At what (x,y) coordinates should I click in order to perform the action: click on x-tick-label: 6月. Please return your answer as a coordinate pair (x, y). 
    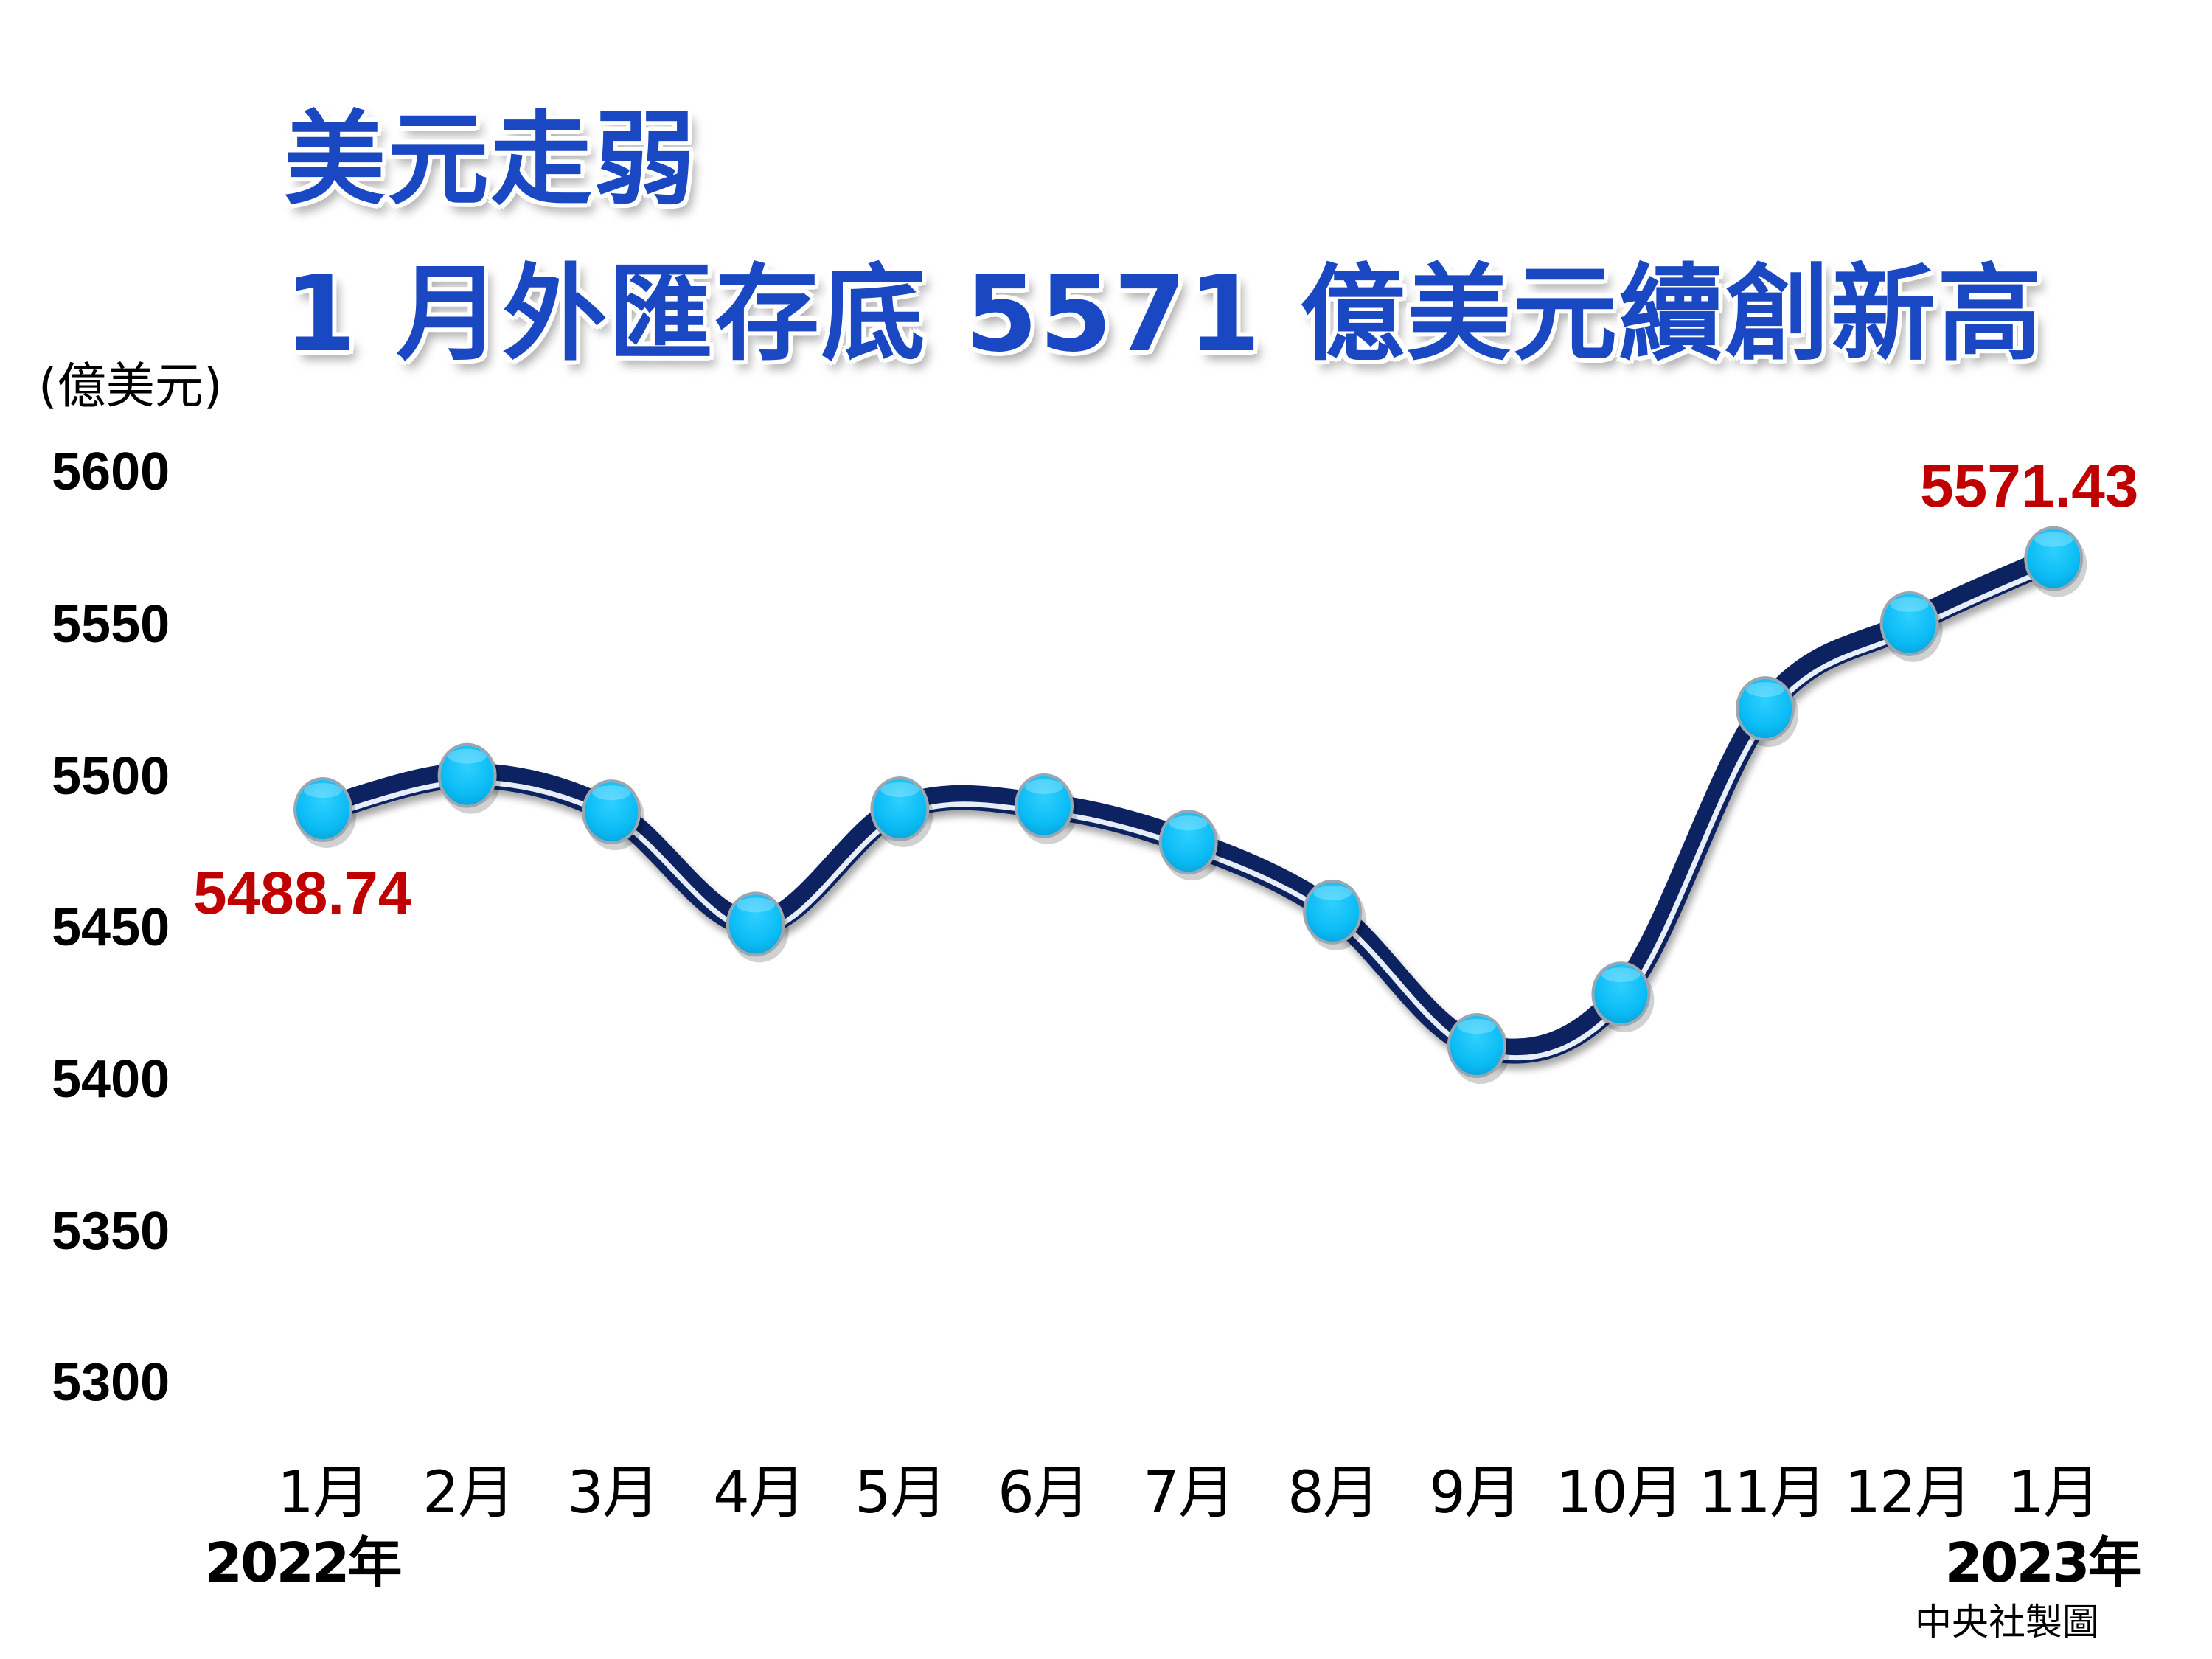
    Looking at the image, I should click on (1044, 1493).